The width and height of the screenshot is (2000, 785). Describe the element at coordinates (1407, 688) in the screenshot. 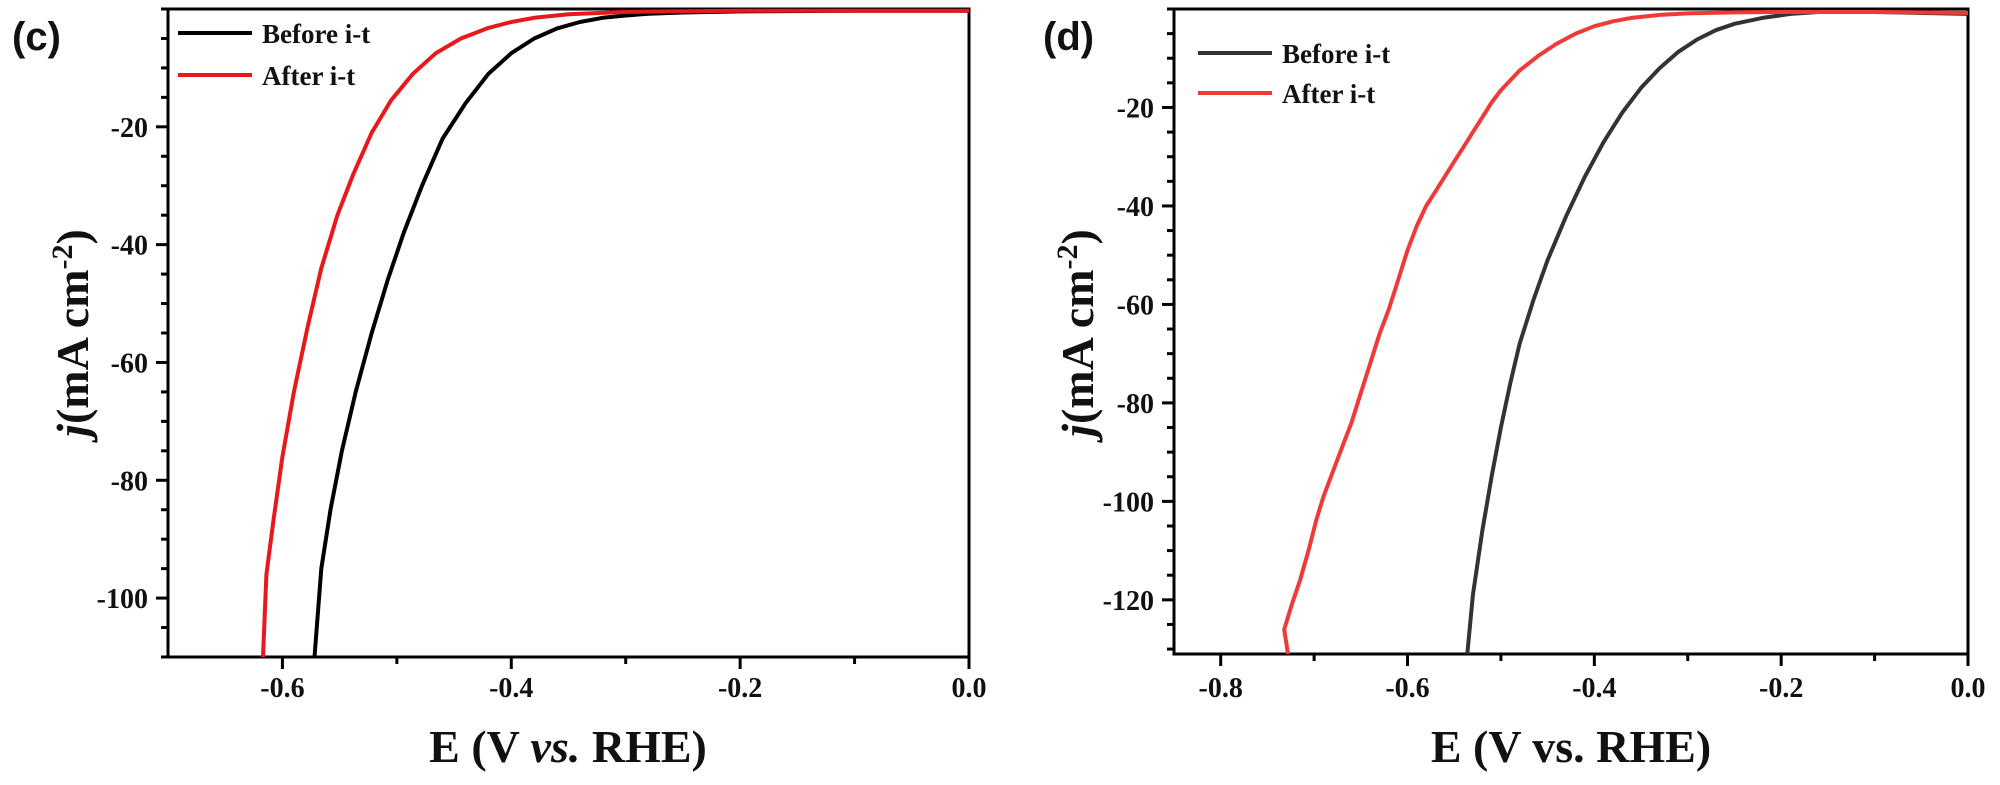

I see `x-tick-label-d: -0.6` at that location.